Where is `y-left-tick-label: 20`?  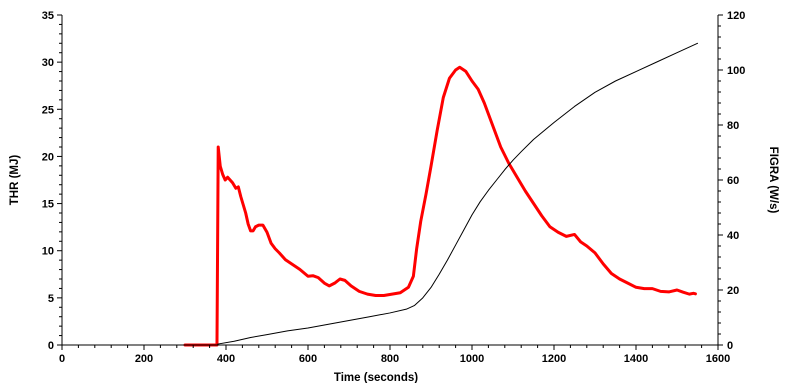
y-left-tick-label: 20 is located at coordinates (48, 157).